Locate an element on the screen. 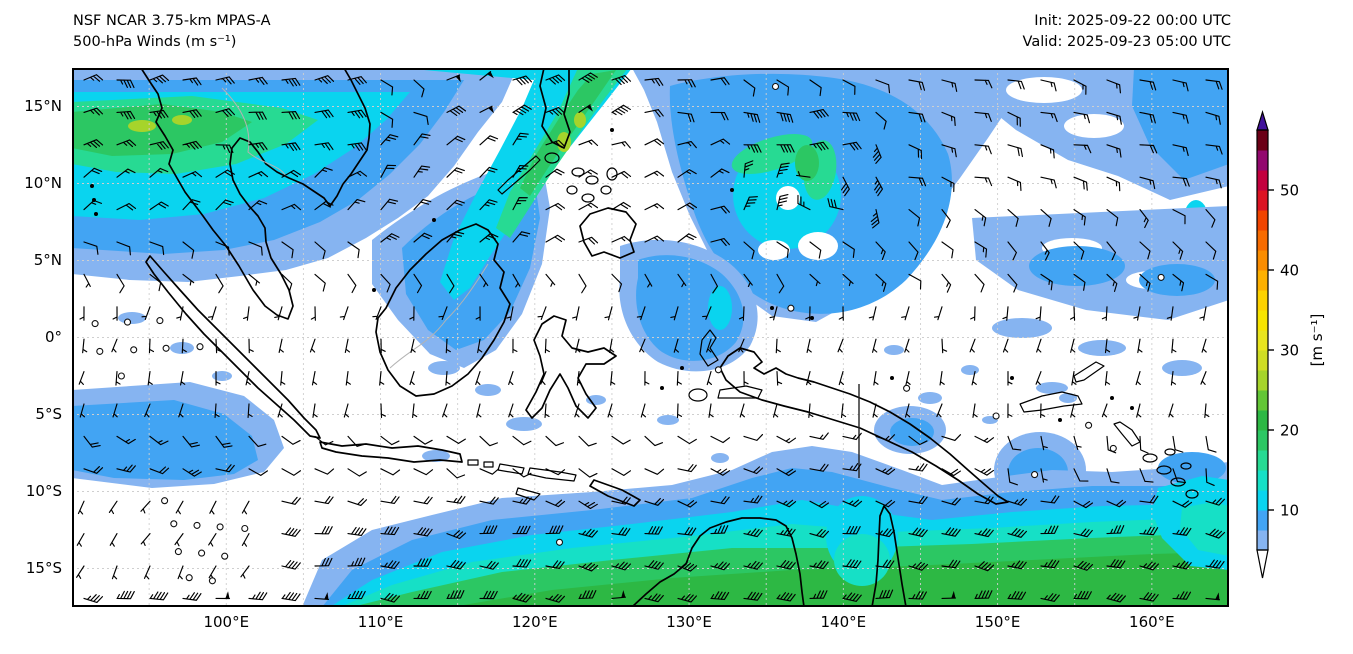 The height and width of the screenshot is (654, 1353). valid-time: Valid: 2025-09-23 05:00 UTC is located at coordinates (1126, 42).